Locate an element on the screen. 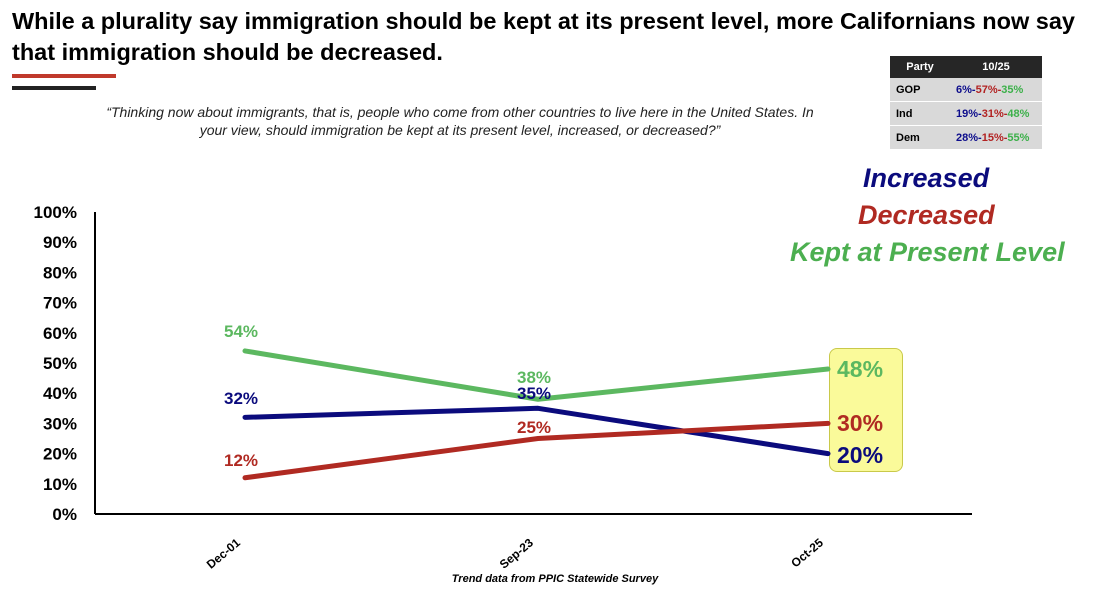 The width and height of the screenshot is (1100, 590). party-decreased-value: 15% is located at coordinates (992, 137).